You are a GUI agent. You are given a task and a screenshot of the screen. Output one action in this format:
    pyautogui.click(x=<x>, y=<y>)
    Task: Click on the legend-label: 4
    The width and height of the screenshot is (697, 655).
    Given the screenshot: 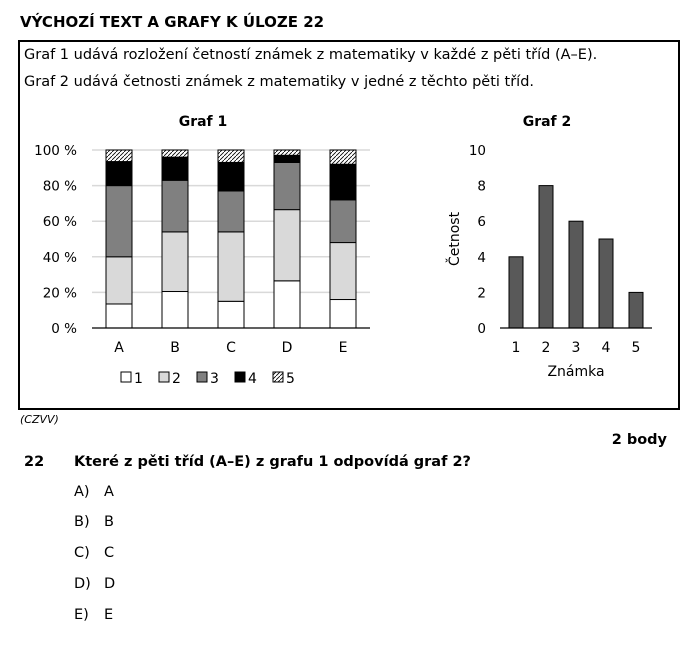 What is the action you would take?
    pyautogui.click(x=252, y=379)
    